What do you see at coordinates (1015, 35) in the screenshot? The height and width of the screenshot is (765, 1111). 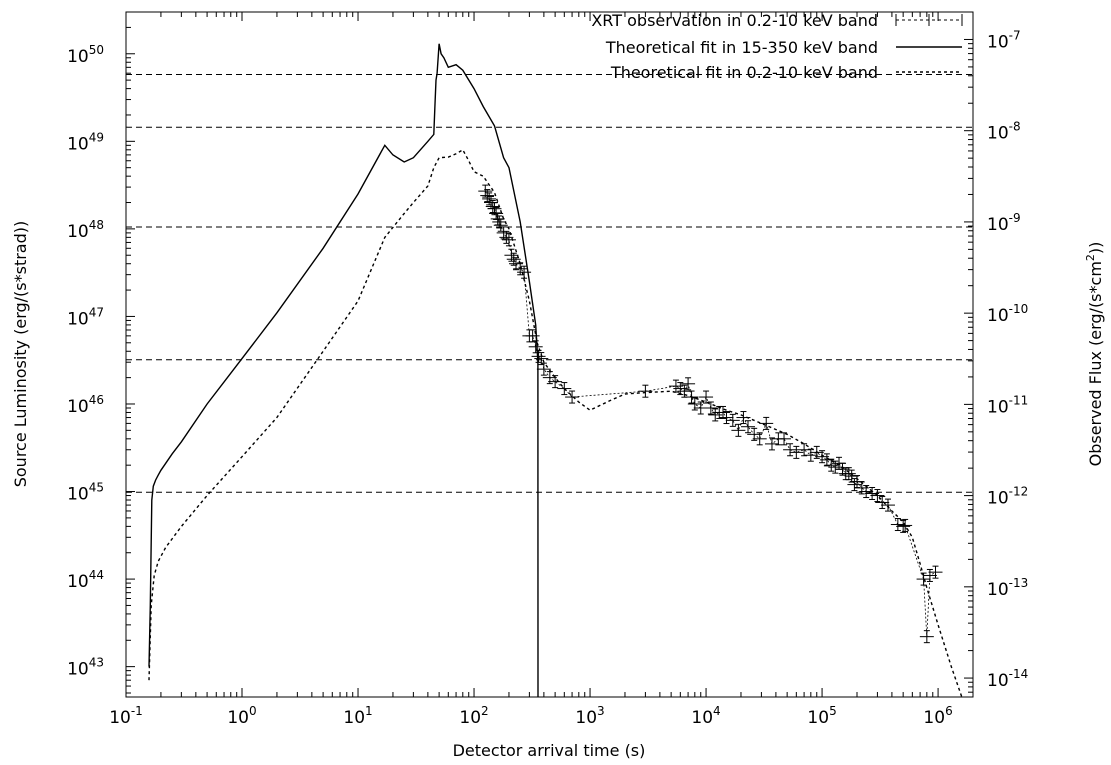 I see `y-right-tick-label-exponent: -7` at bounding box center [1015, 35].